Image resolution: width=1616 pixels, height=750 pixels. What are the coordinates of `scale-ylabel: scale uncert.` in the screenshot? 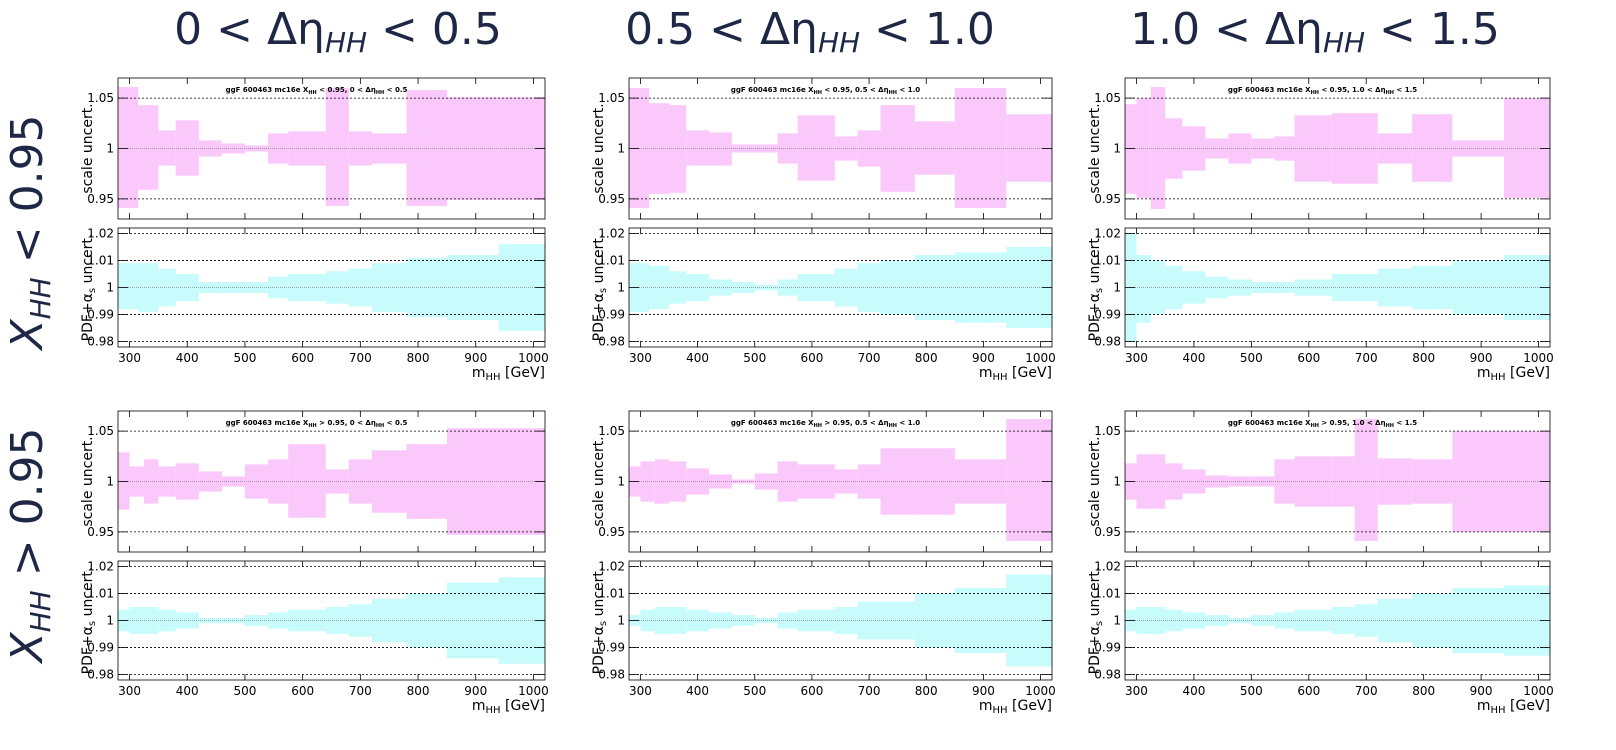 It's located at (599, 148).